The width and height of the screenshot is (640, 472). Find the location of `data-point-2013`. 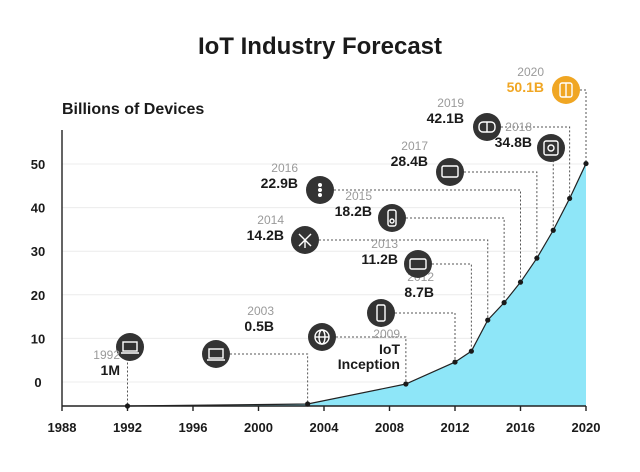

data-point-2013 is located at coordinates (471, 351).